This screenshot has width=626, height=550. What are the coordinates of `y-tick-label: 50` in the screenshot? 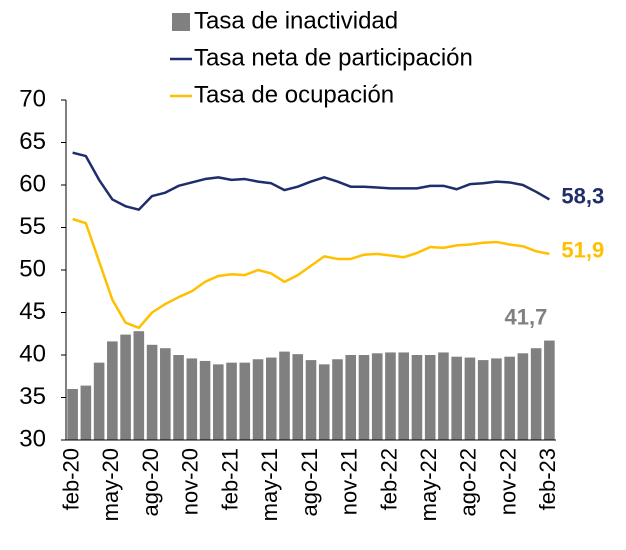 It's located at (32, 268).